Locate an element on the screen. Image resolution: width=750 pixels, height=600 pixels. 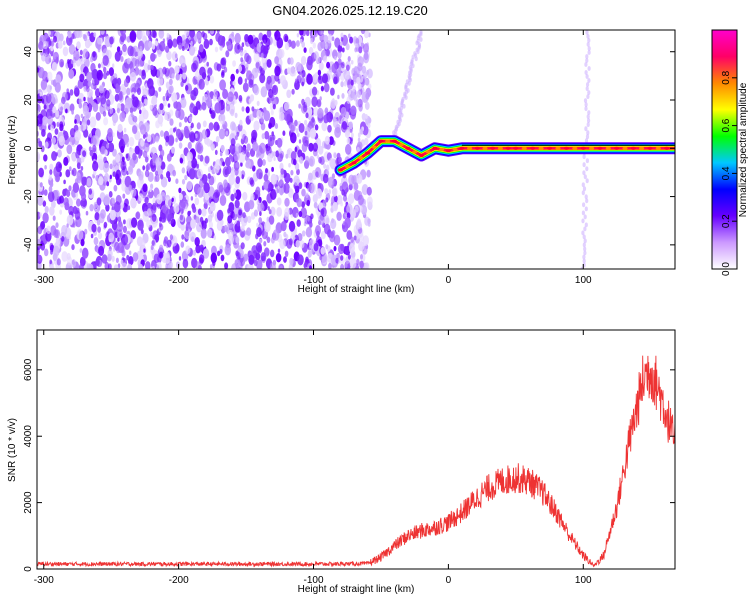
colorbar-label: Normalized spectral amplitude is located at coordinates (743, 149).